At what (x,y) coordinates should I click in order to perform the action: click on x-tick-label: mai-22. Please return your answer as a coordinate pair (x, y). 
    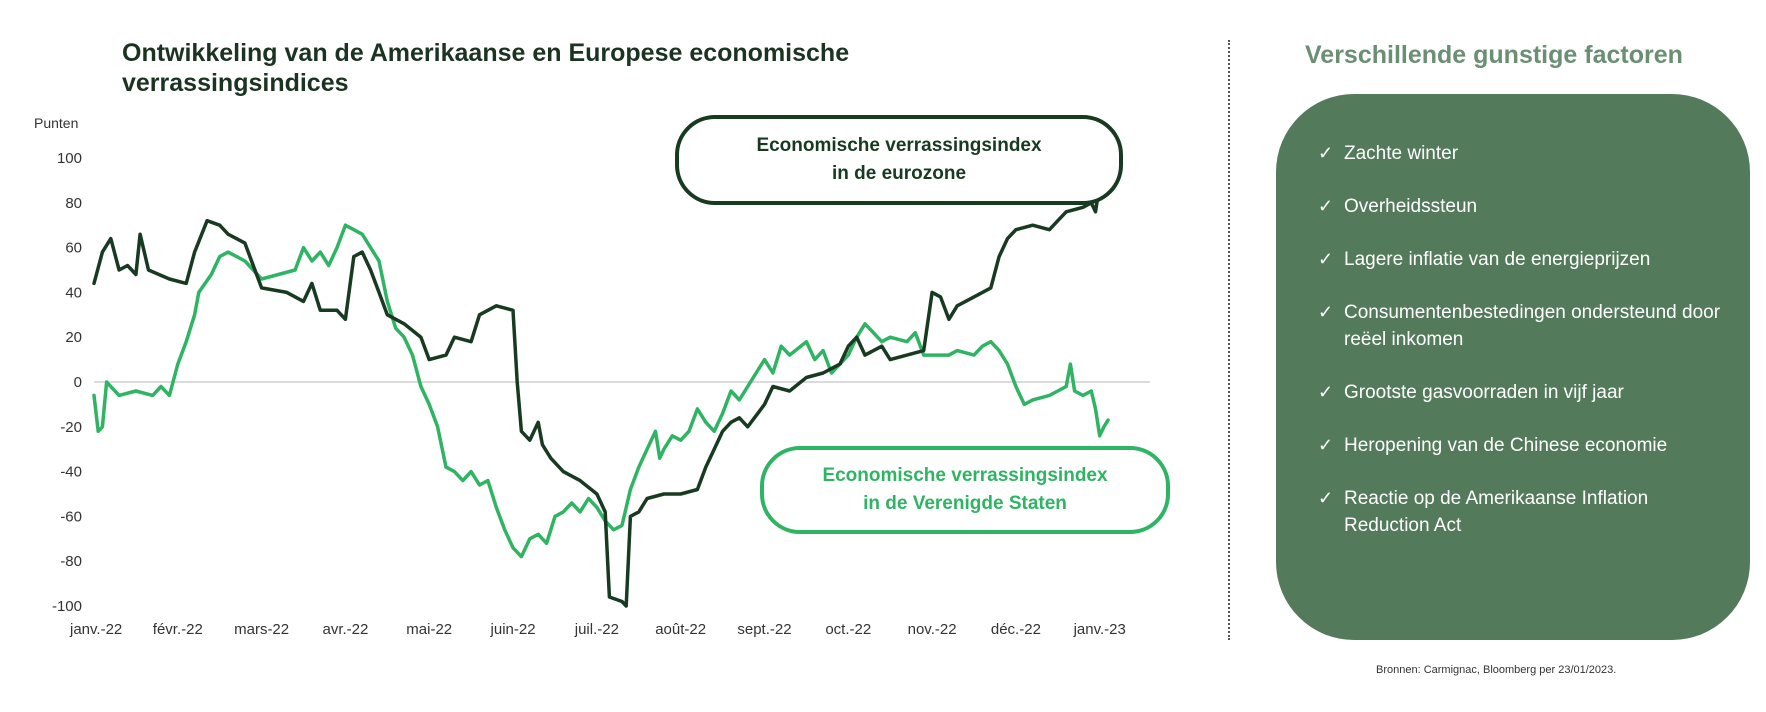
    Looking at the image, I should click on (429, 629).